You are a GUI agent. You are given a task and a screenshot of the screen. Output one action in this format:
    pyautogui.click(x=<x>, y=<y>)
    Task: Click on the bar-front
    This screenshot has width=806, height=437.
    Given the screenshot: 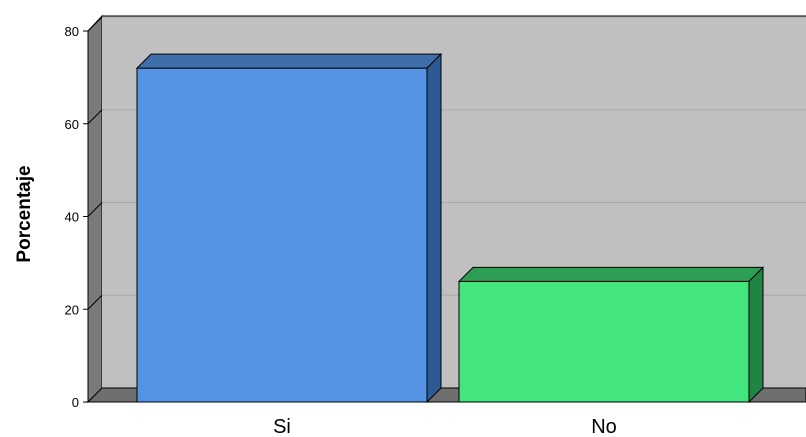 What is the action you would take?
    pyautogui.click(x=604, y=341)
    